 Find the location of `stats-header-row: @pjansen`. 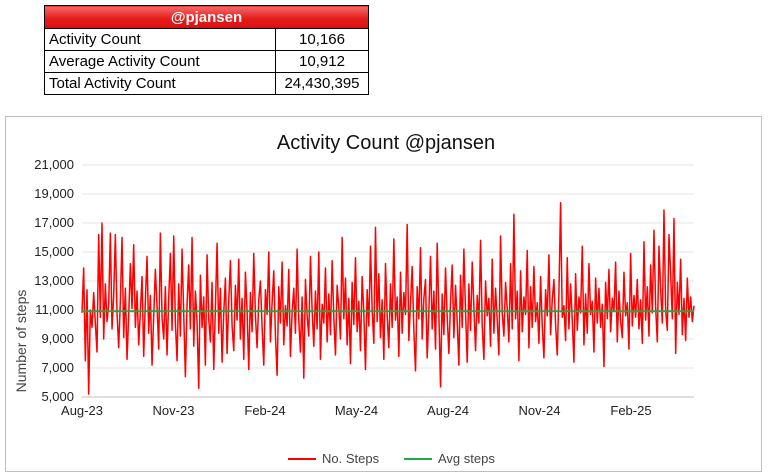

stats-header-row: @pjansen is located at coordinates (206, 17).